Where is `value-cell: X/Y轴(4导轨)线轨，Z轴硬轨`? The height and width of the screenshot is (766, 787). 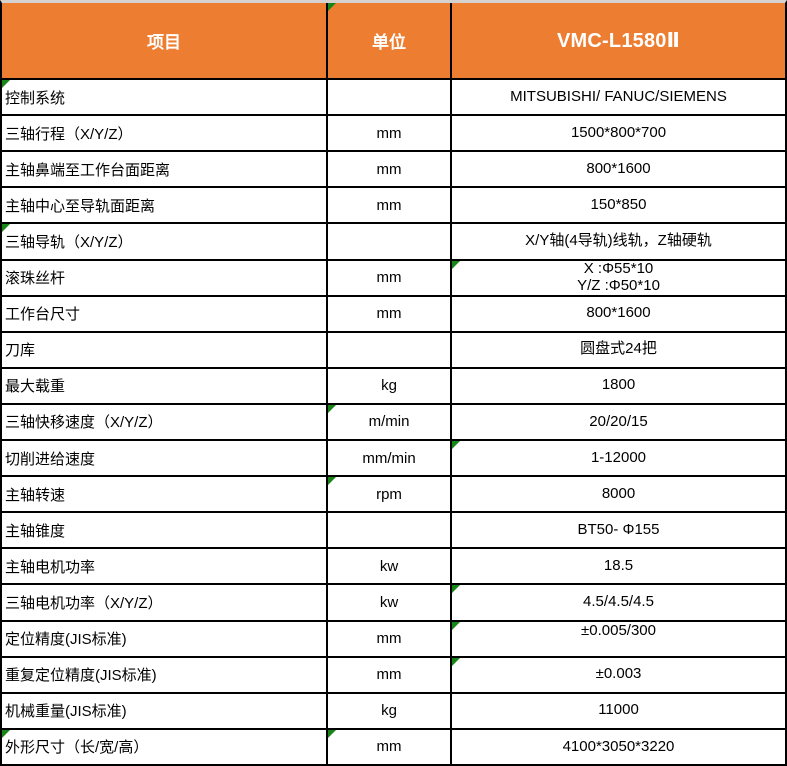
value-cell: X/Y轴(4导轨)线轨，Z轴硬轨 is located at coordinates (618, 242).